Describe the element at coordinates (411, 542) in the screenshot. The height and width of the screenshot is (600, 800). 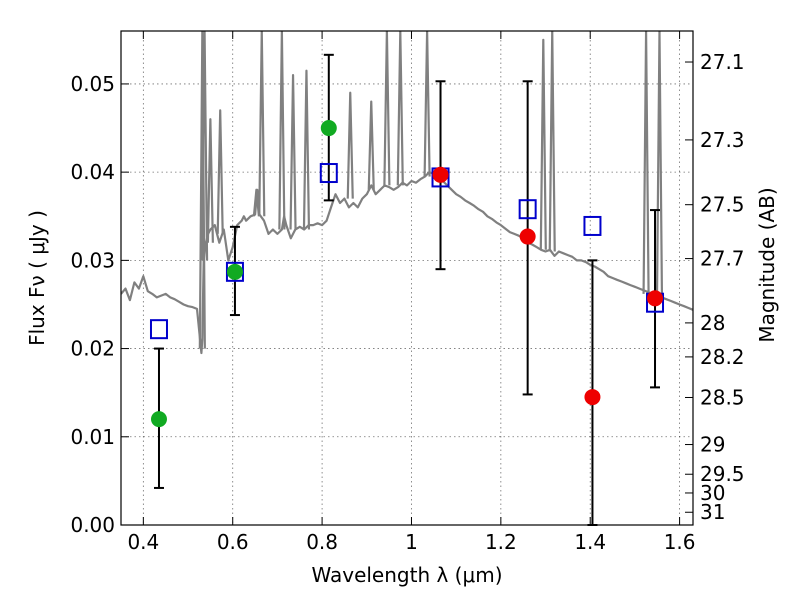
I see `x-tick-label: 1` at that location.